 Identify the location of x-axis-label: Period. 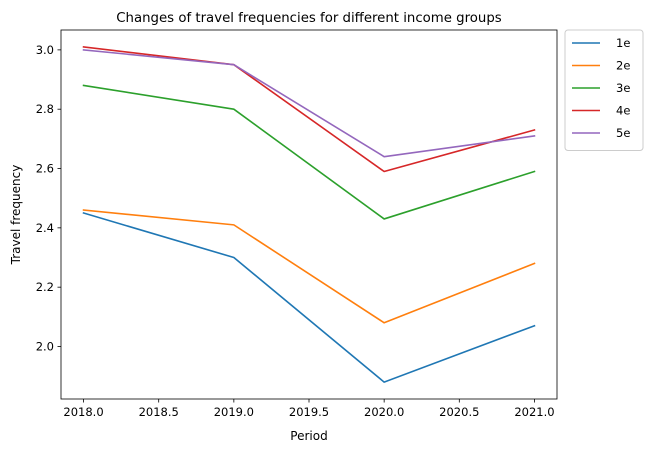
(308, 436).